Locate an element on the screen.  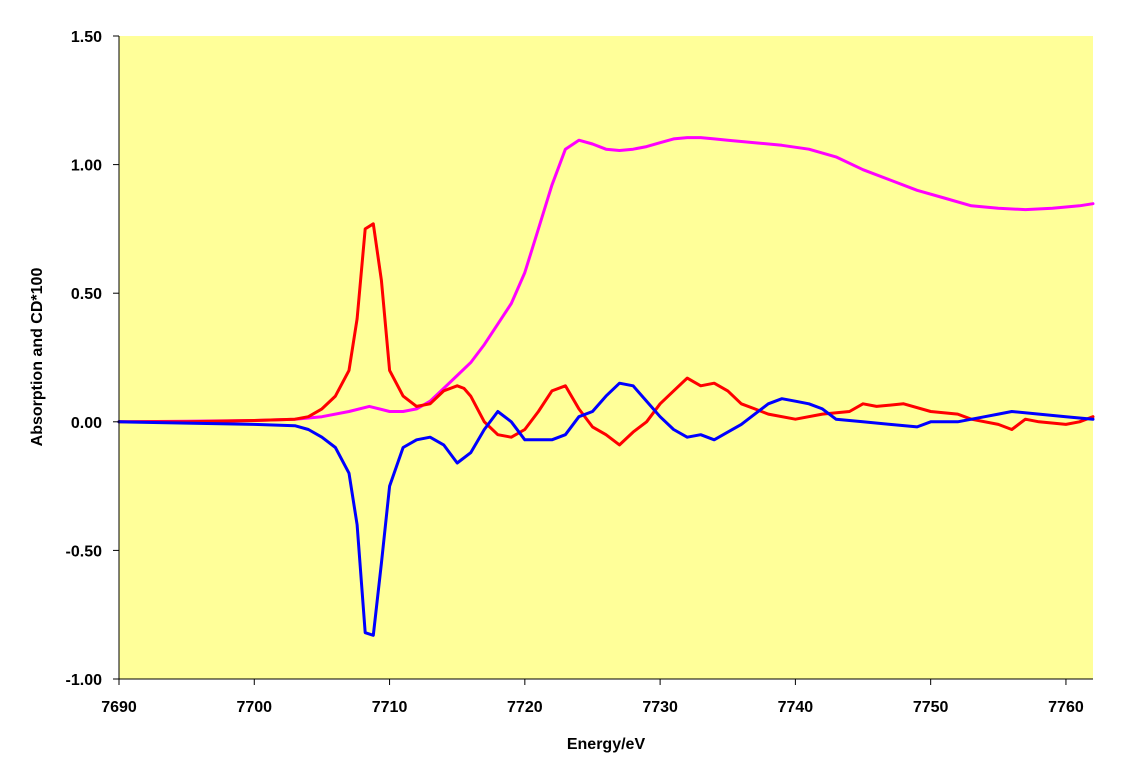
x-tick-label: 7700 is located at coordinates (254, 707).